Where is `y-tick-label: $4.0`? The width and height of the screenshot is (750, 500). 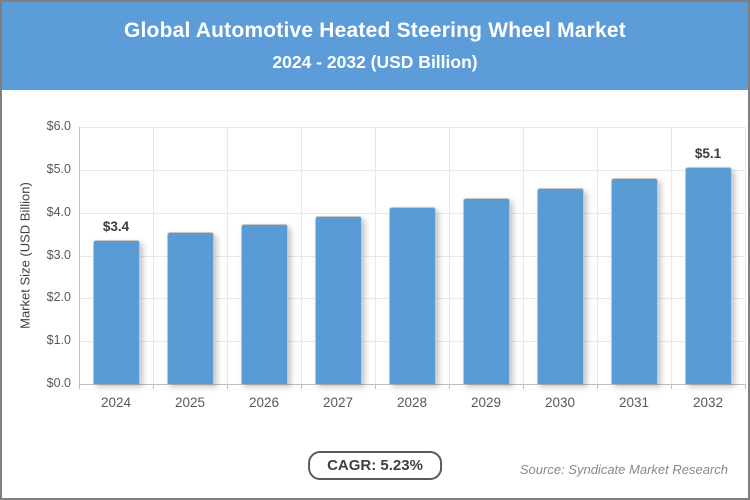
y-tick-label: $4.0 is located at coordinates (58, 211).